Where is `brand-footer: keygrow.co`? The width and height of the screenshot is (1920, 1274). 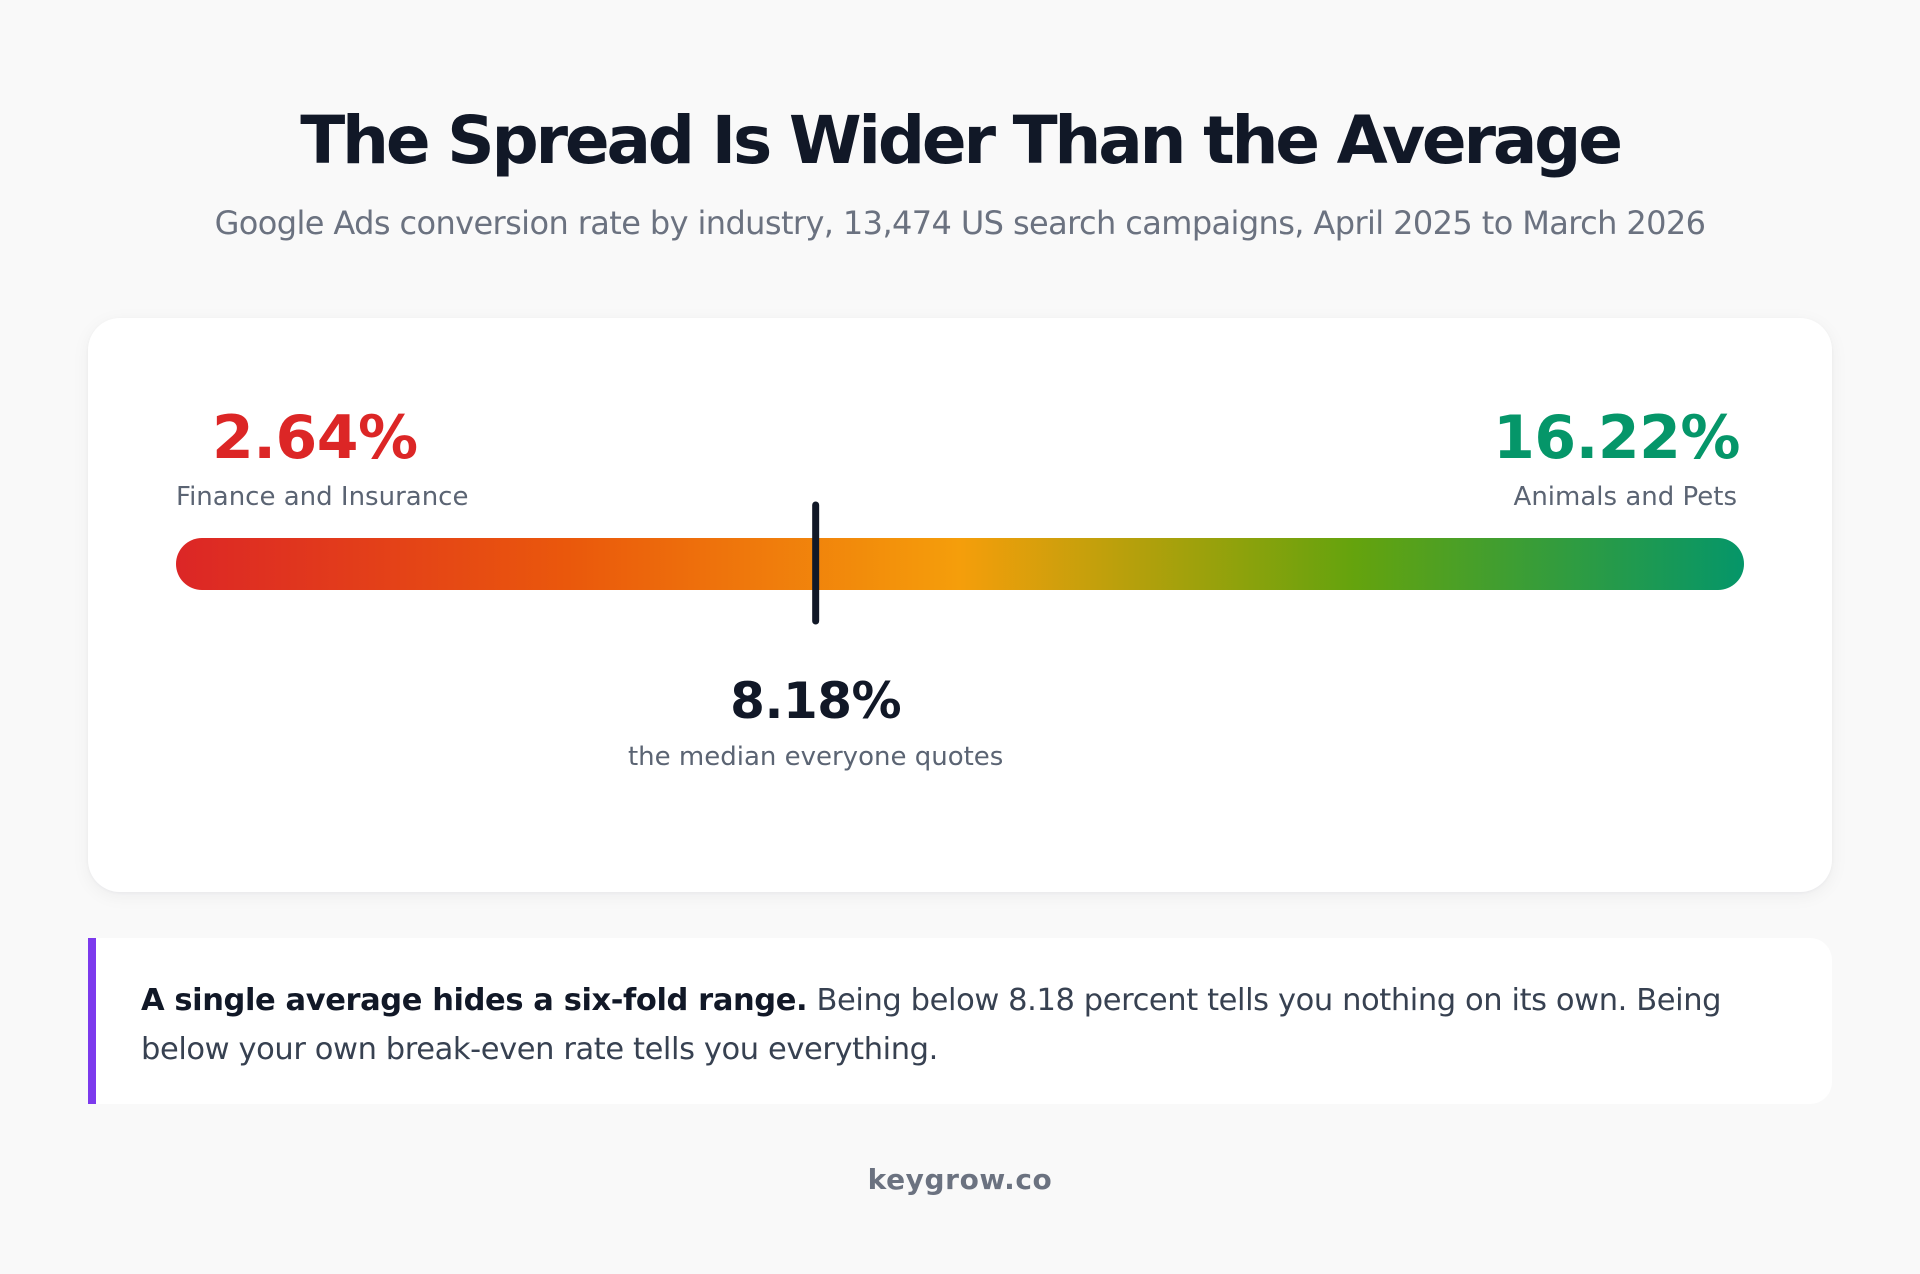 brand-footer: keygrow.co is located at coordinates (960, 1179).